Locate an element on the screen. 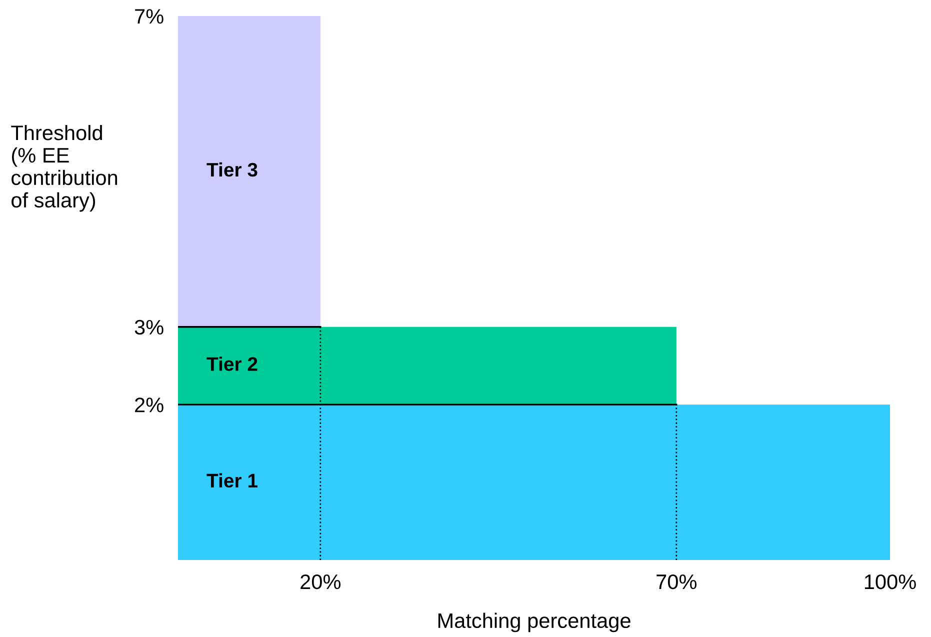  x-tick-label: 70% is located at coordinates (676, 582).